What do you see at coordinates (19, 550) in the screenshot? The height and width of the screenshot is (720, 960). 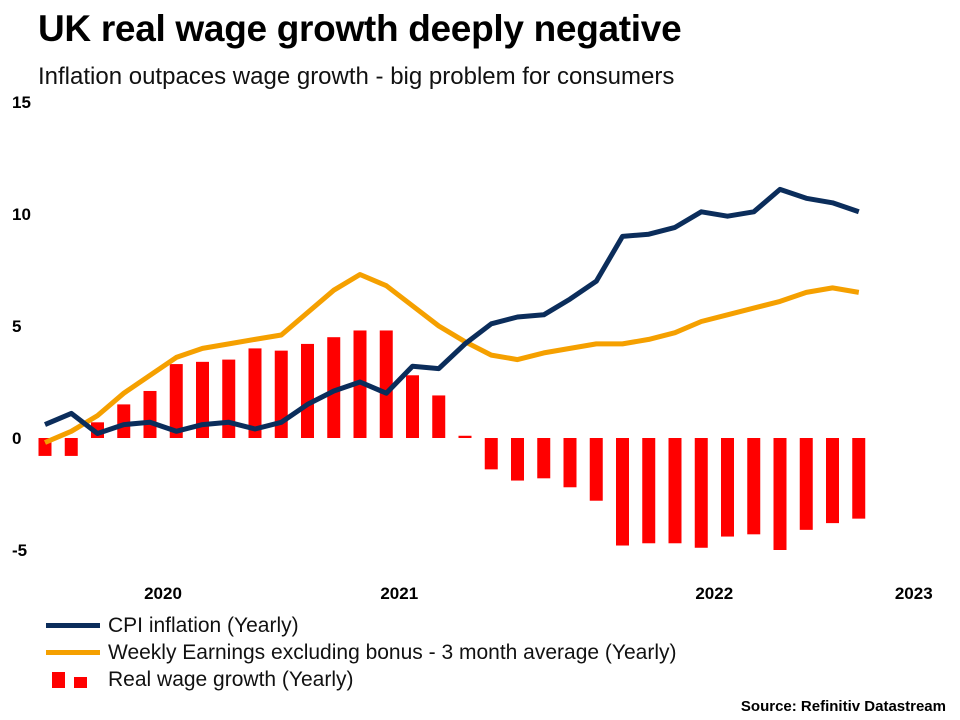 I see `y-tick-label: -5` at bounding box center [19, 550].